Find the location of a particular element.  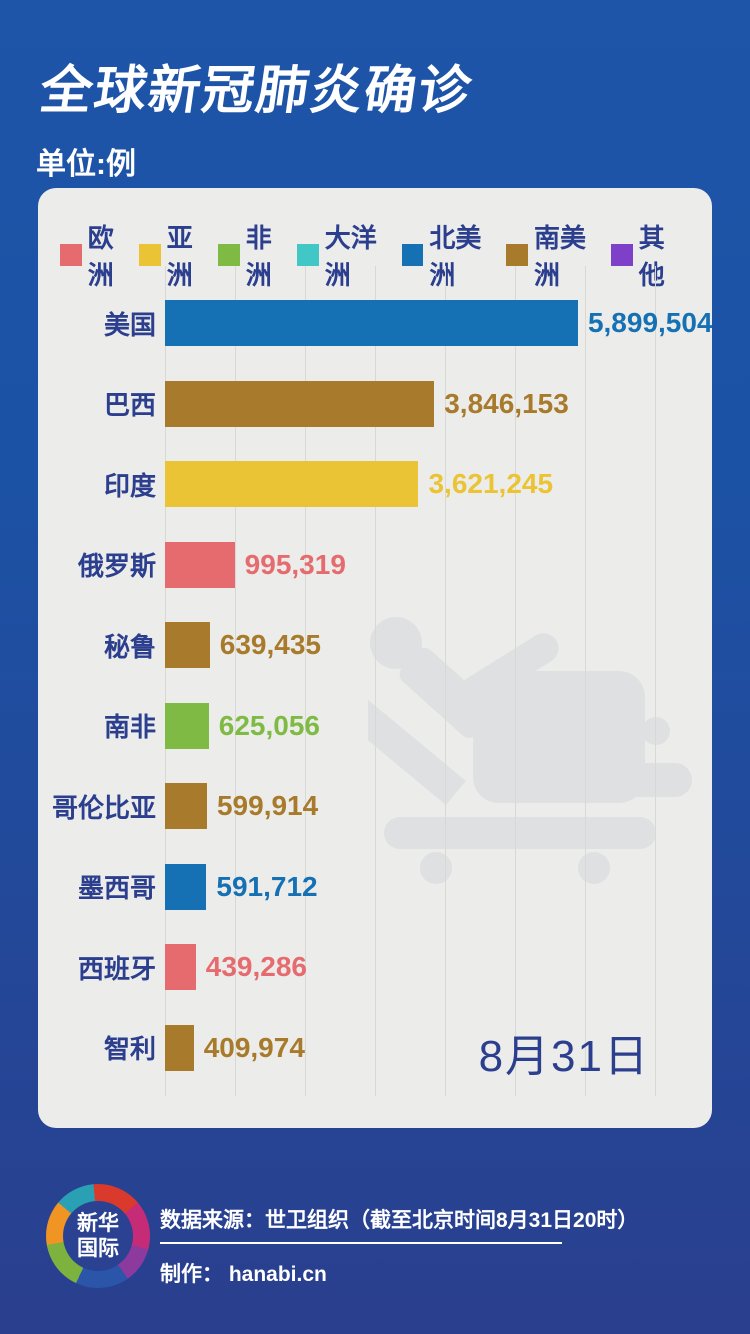

legend-item-label: 亚洲 is located at coordinates (179, 256).